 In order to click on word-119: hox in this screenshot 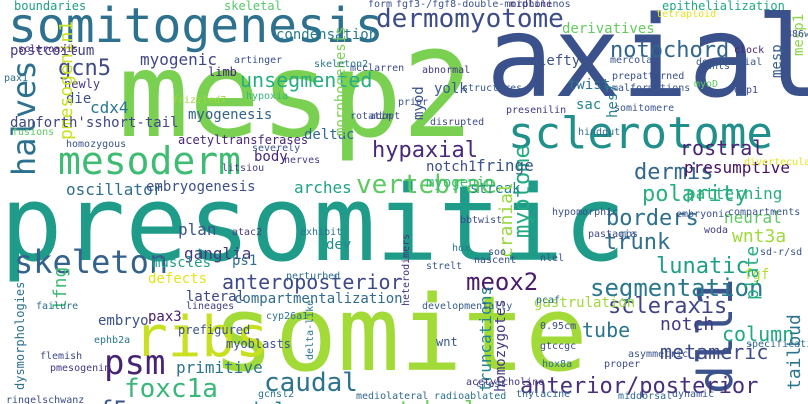, I will do `click(461, 248)`.